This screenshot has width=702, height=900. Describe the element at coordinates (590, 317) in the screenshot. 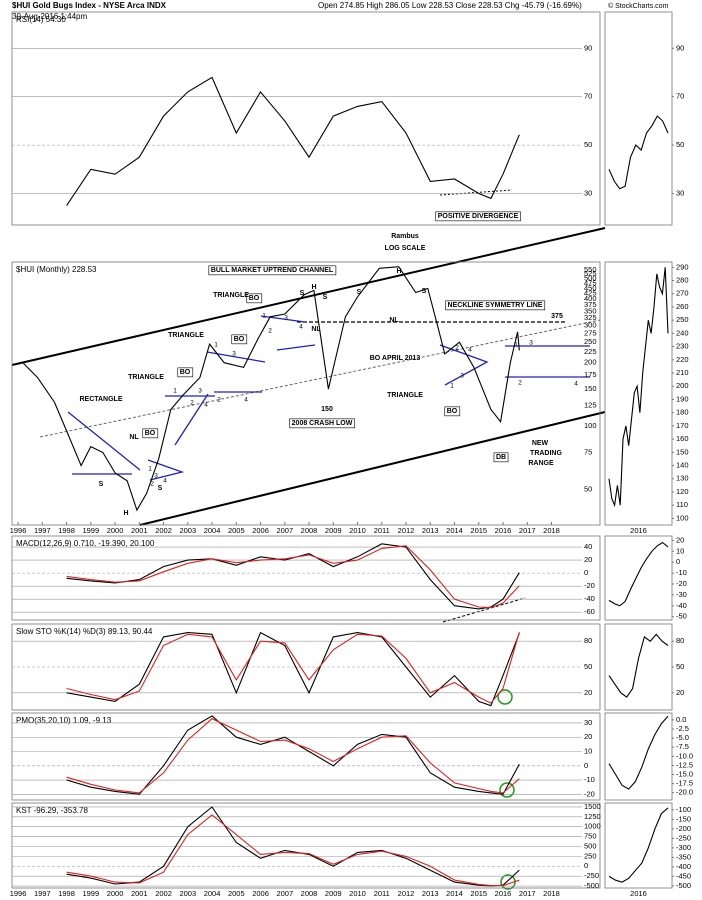

I see `y-tick-label: 325` at that location.